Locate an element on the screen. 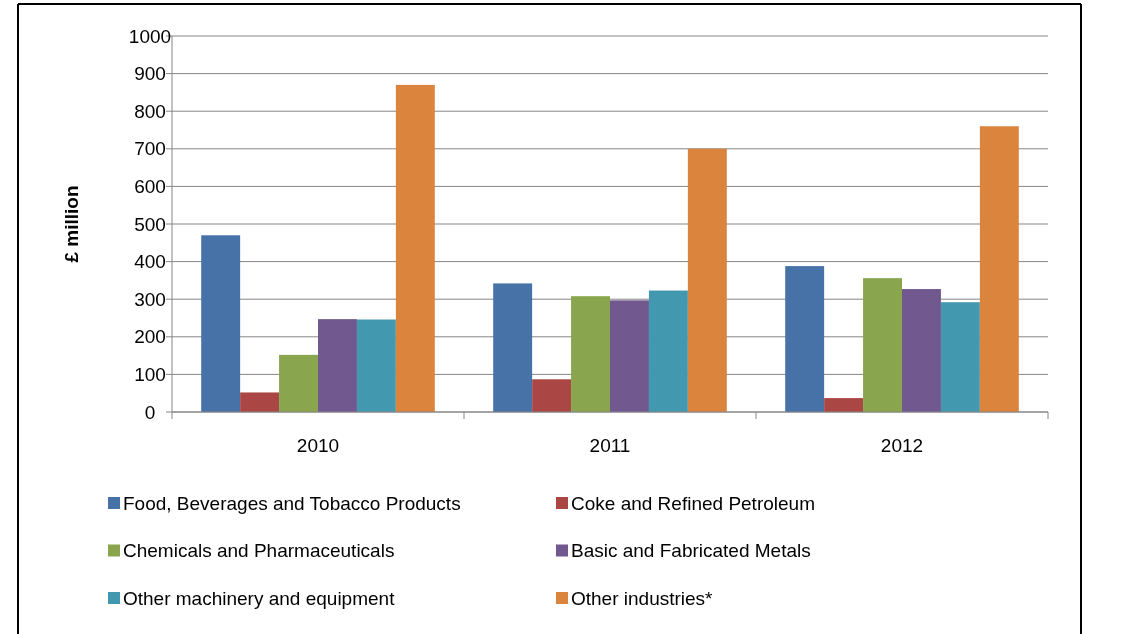 The width and height of the screenshot is (1129, 634). y-tick-label: 900 is located at coordinates (150, 74).